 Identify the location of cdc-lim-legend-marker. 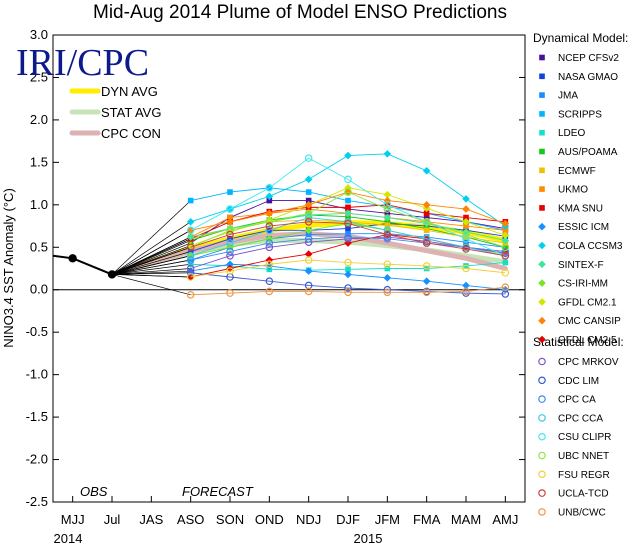
(542, 380).